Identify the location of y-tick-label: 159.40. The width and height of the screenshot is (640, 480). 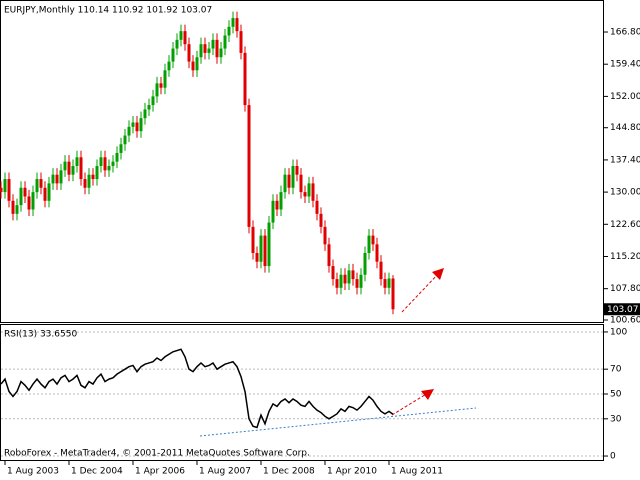
(625, 65).